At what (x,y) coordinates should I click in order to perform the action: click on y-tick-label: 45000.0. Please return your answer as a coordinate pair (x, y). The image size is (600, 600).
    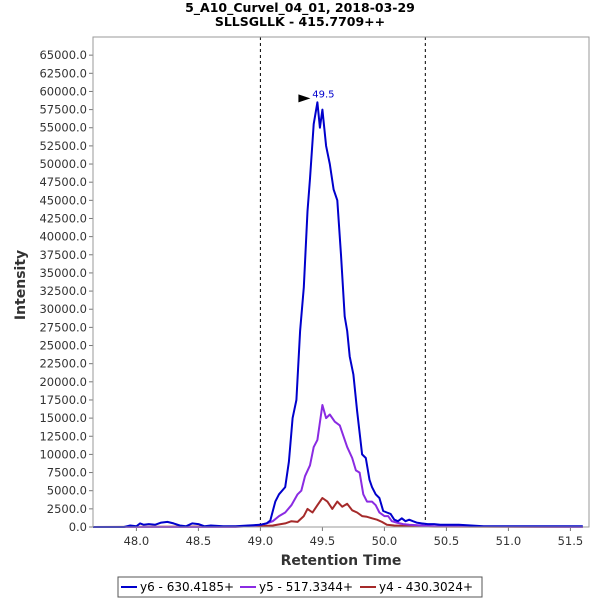
    Looking at the image, I should click on (63, 200).